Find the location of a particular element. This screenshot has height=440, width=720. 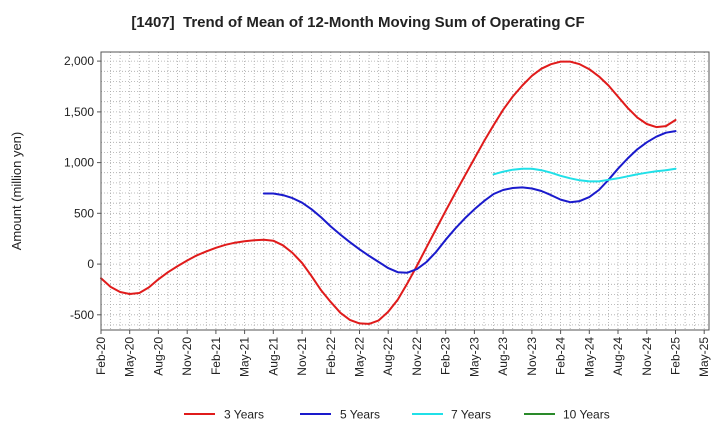

legend-item-5-years: 5 Years is located at coordinates (340, 415).